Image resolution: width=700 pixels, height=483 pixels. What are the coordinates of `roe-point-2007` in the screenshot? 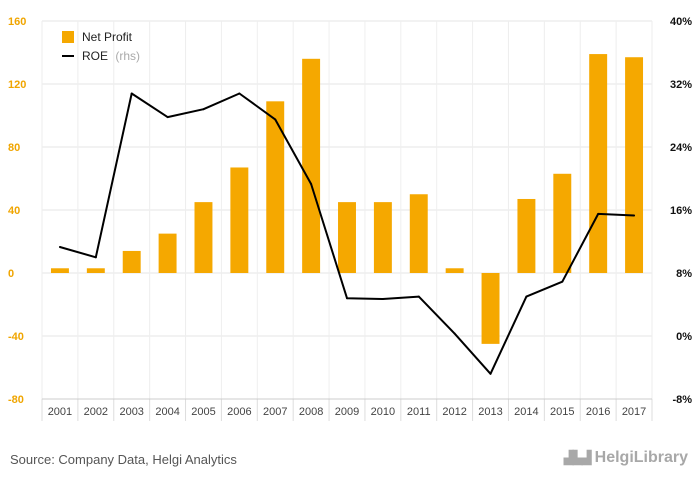 It's located at (275, 119).